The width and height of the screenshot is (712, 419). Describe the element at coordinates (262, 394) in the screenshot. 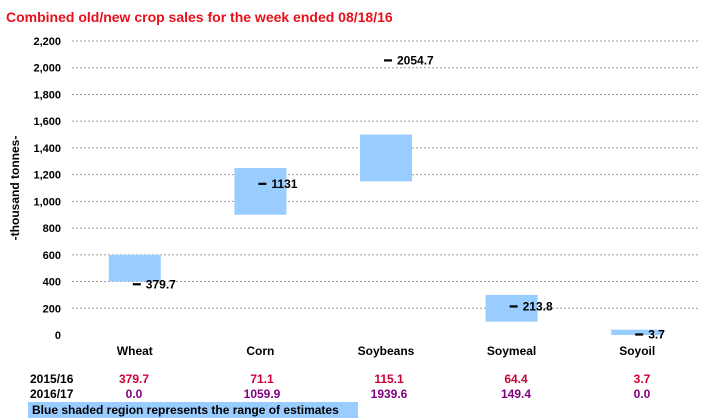

I see `table-cell: 1059.9` at that location.